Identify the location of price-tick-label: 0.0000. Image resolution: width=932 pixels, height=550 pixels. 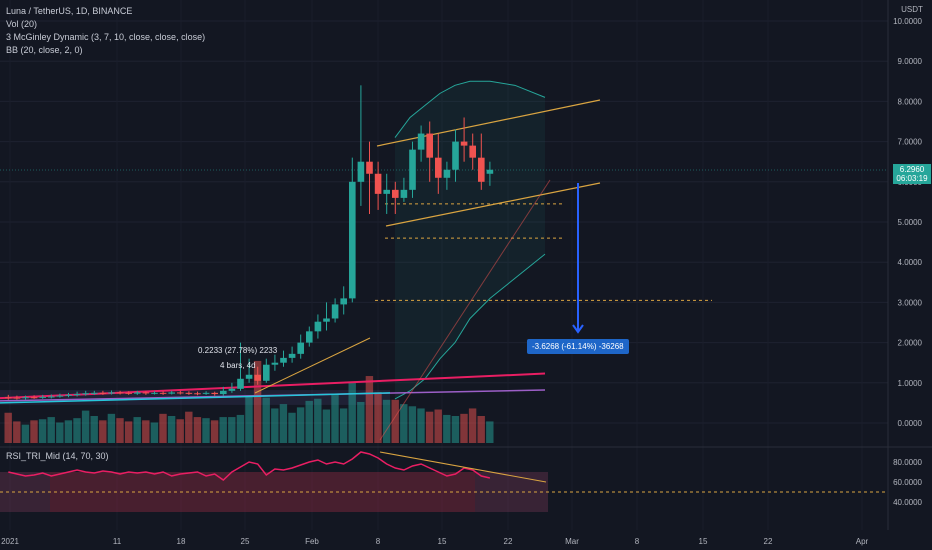
(910, 423).